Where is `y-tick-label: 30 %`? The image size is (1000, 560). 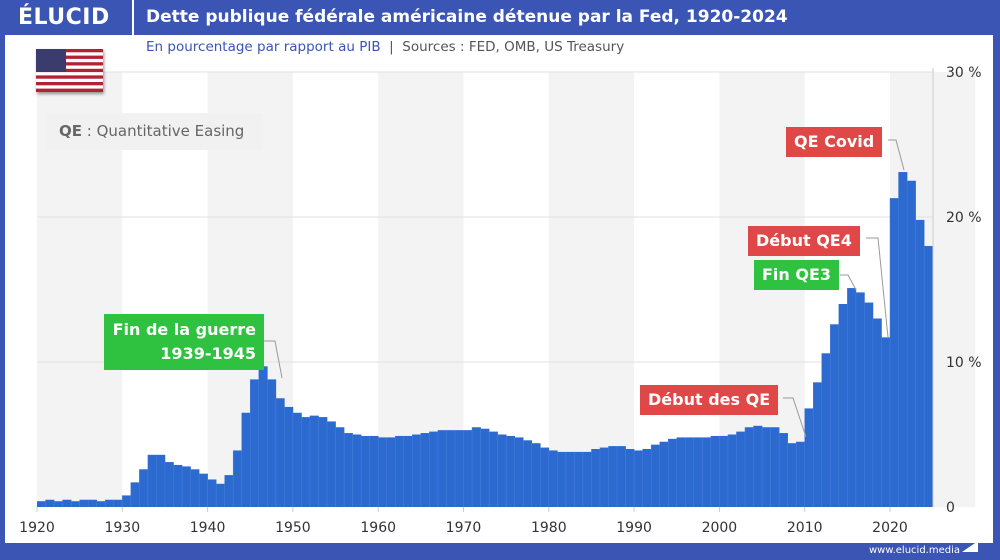
y-tick-label: 30 % is located at coordinates (964, 73).